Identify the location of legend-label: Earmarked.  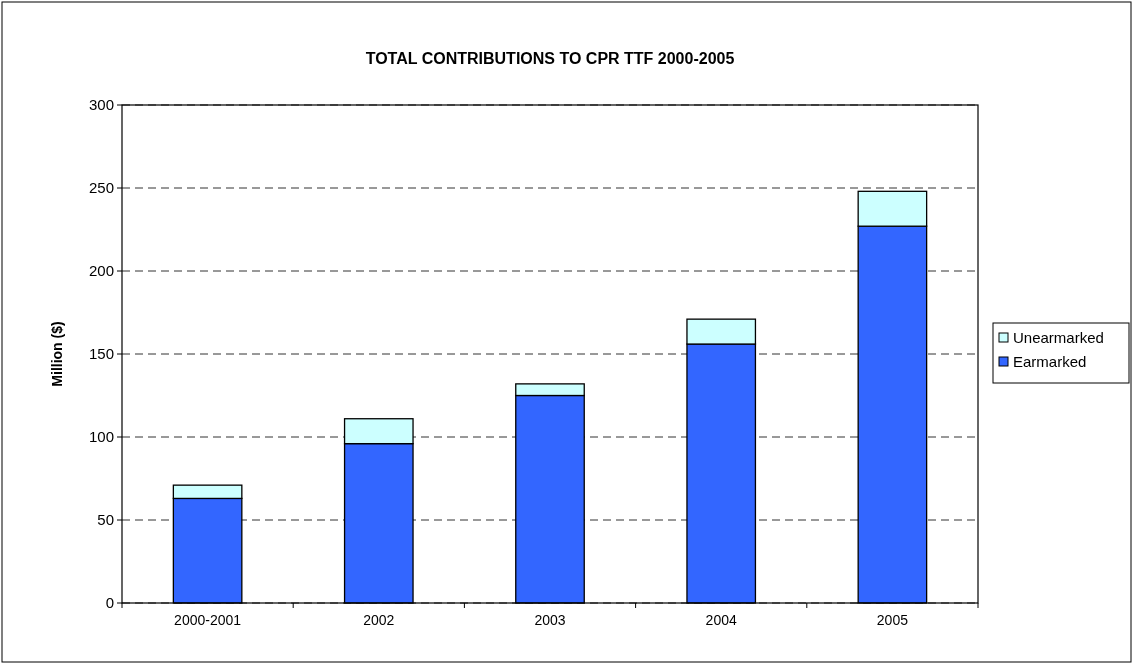
(1050, 362).